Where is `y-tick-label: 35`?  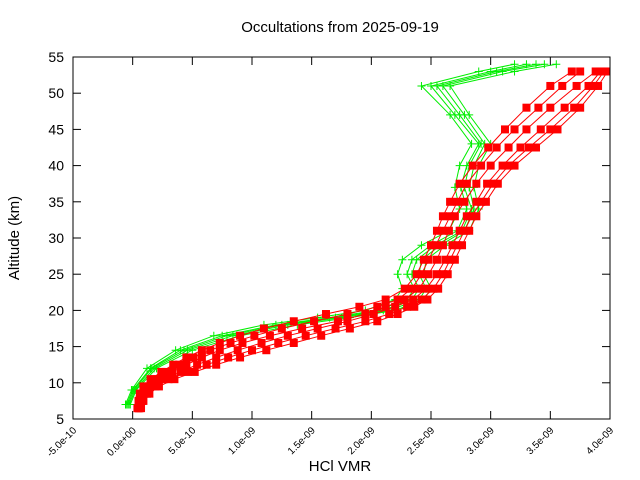
y-tick-label: 35 is located at coordinates (56, 202).